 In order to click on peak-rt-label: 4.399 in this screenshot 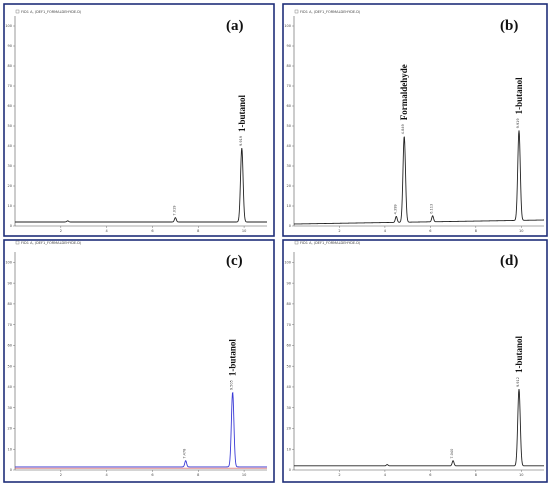, I will do `click(395, 209)`.